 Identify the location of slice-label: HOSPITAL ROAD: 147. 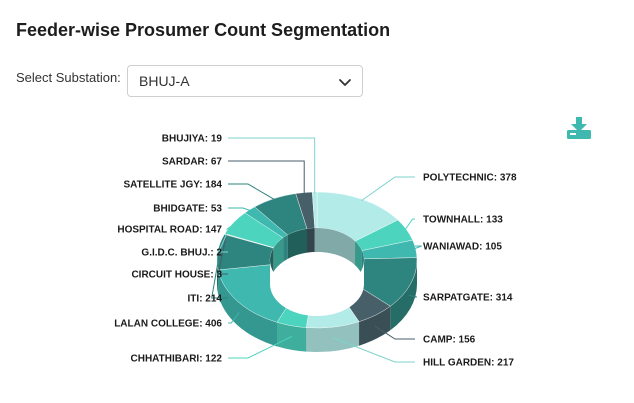
(169, 230).